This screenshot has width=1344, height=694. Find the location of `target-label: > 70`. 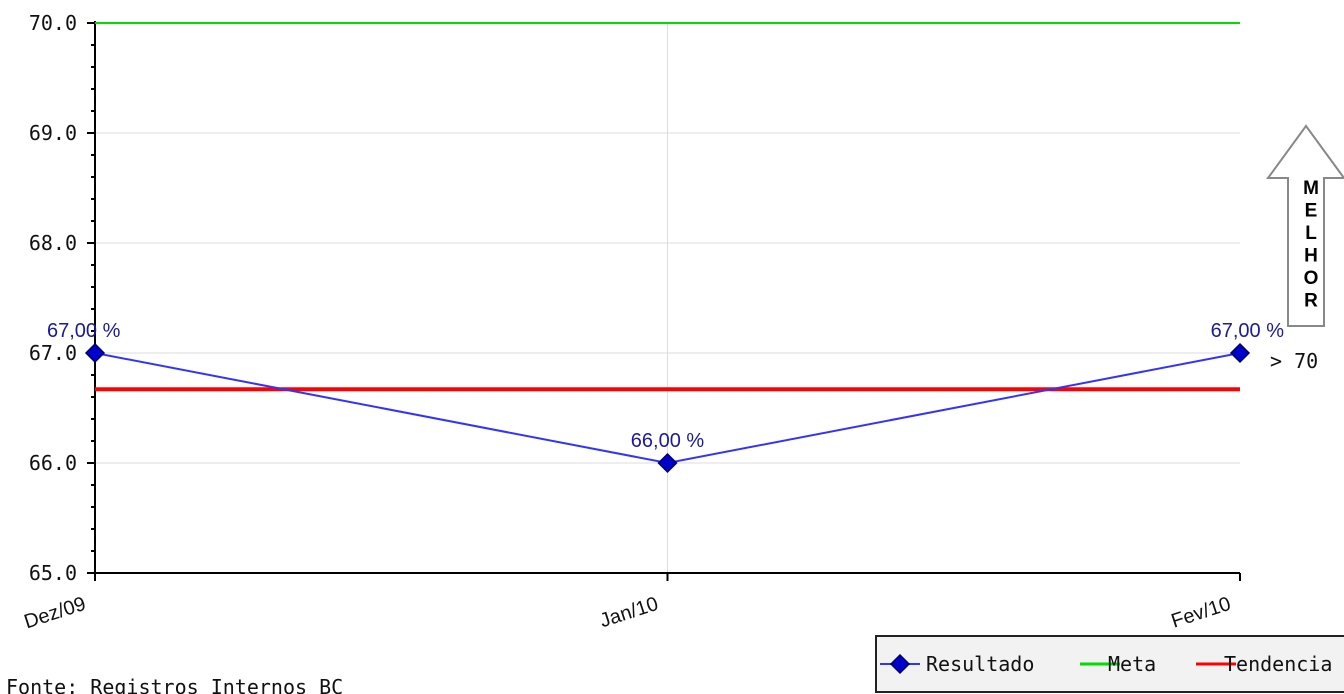

target-label: > 70 is located at coordinates (1294, 361).